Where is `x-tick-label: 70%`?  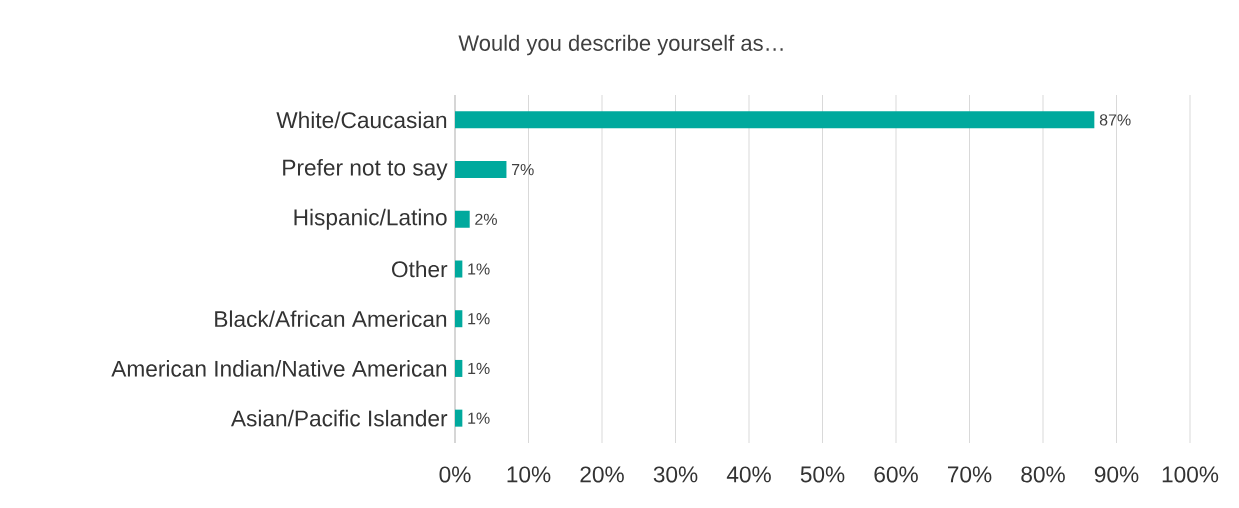
x-tick-label: 70% is located at coordinates (969, 474).